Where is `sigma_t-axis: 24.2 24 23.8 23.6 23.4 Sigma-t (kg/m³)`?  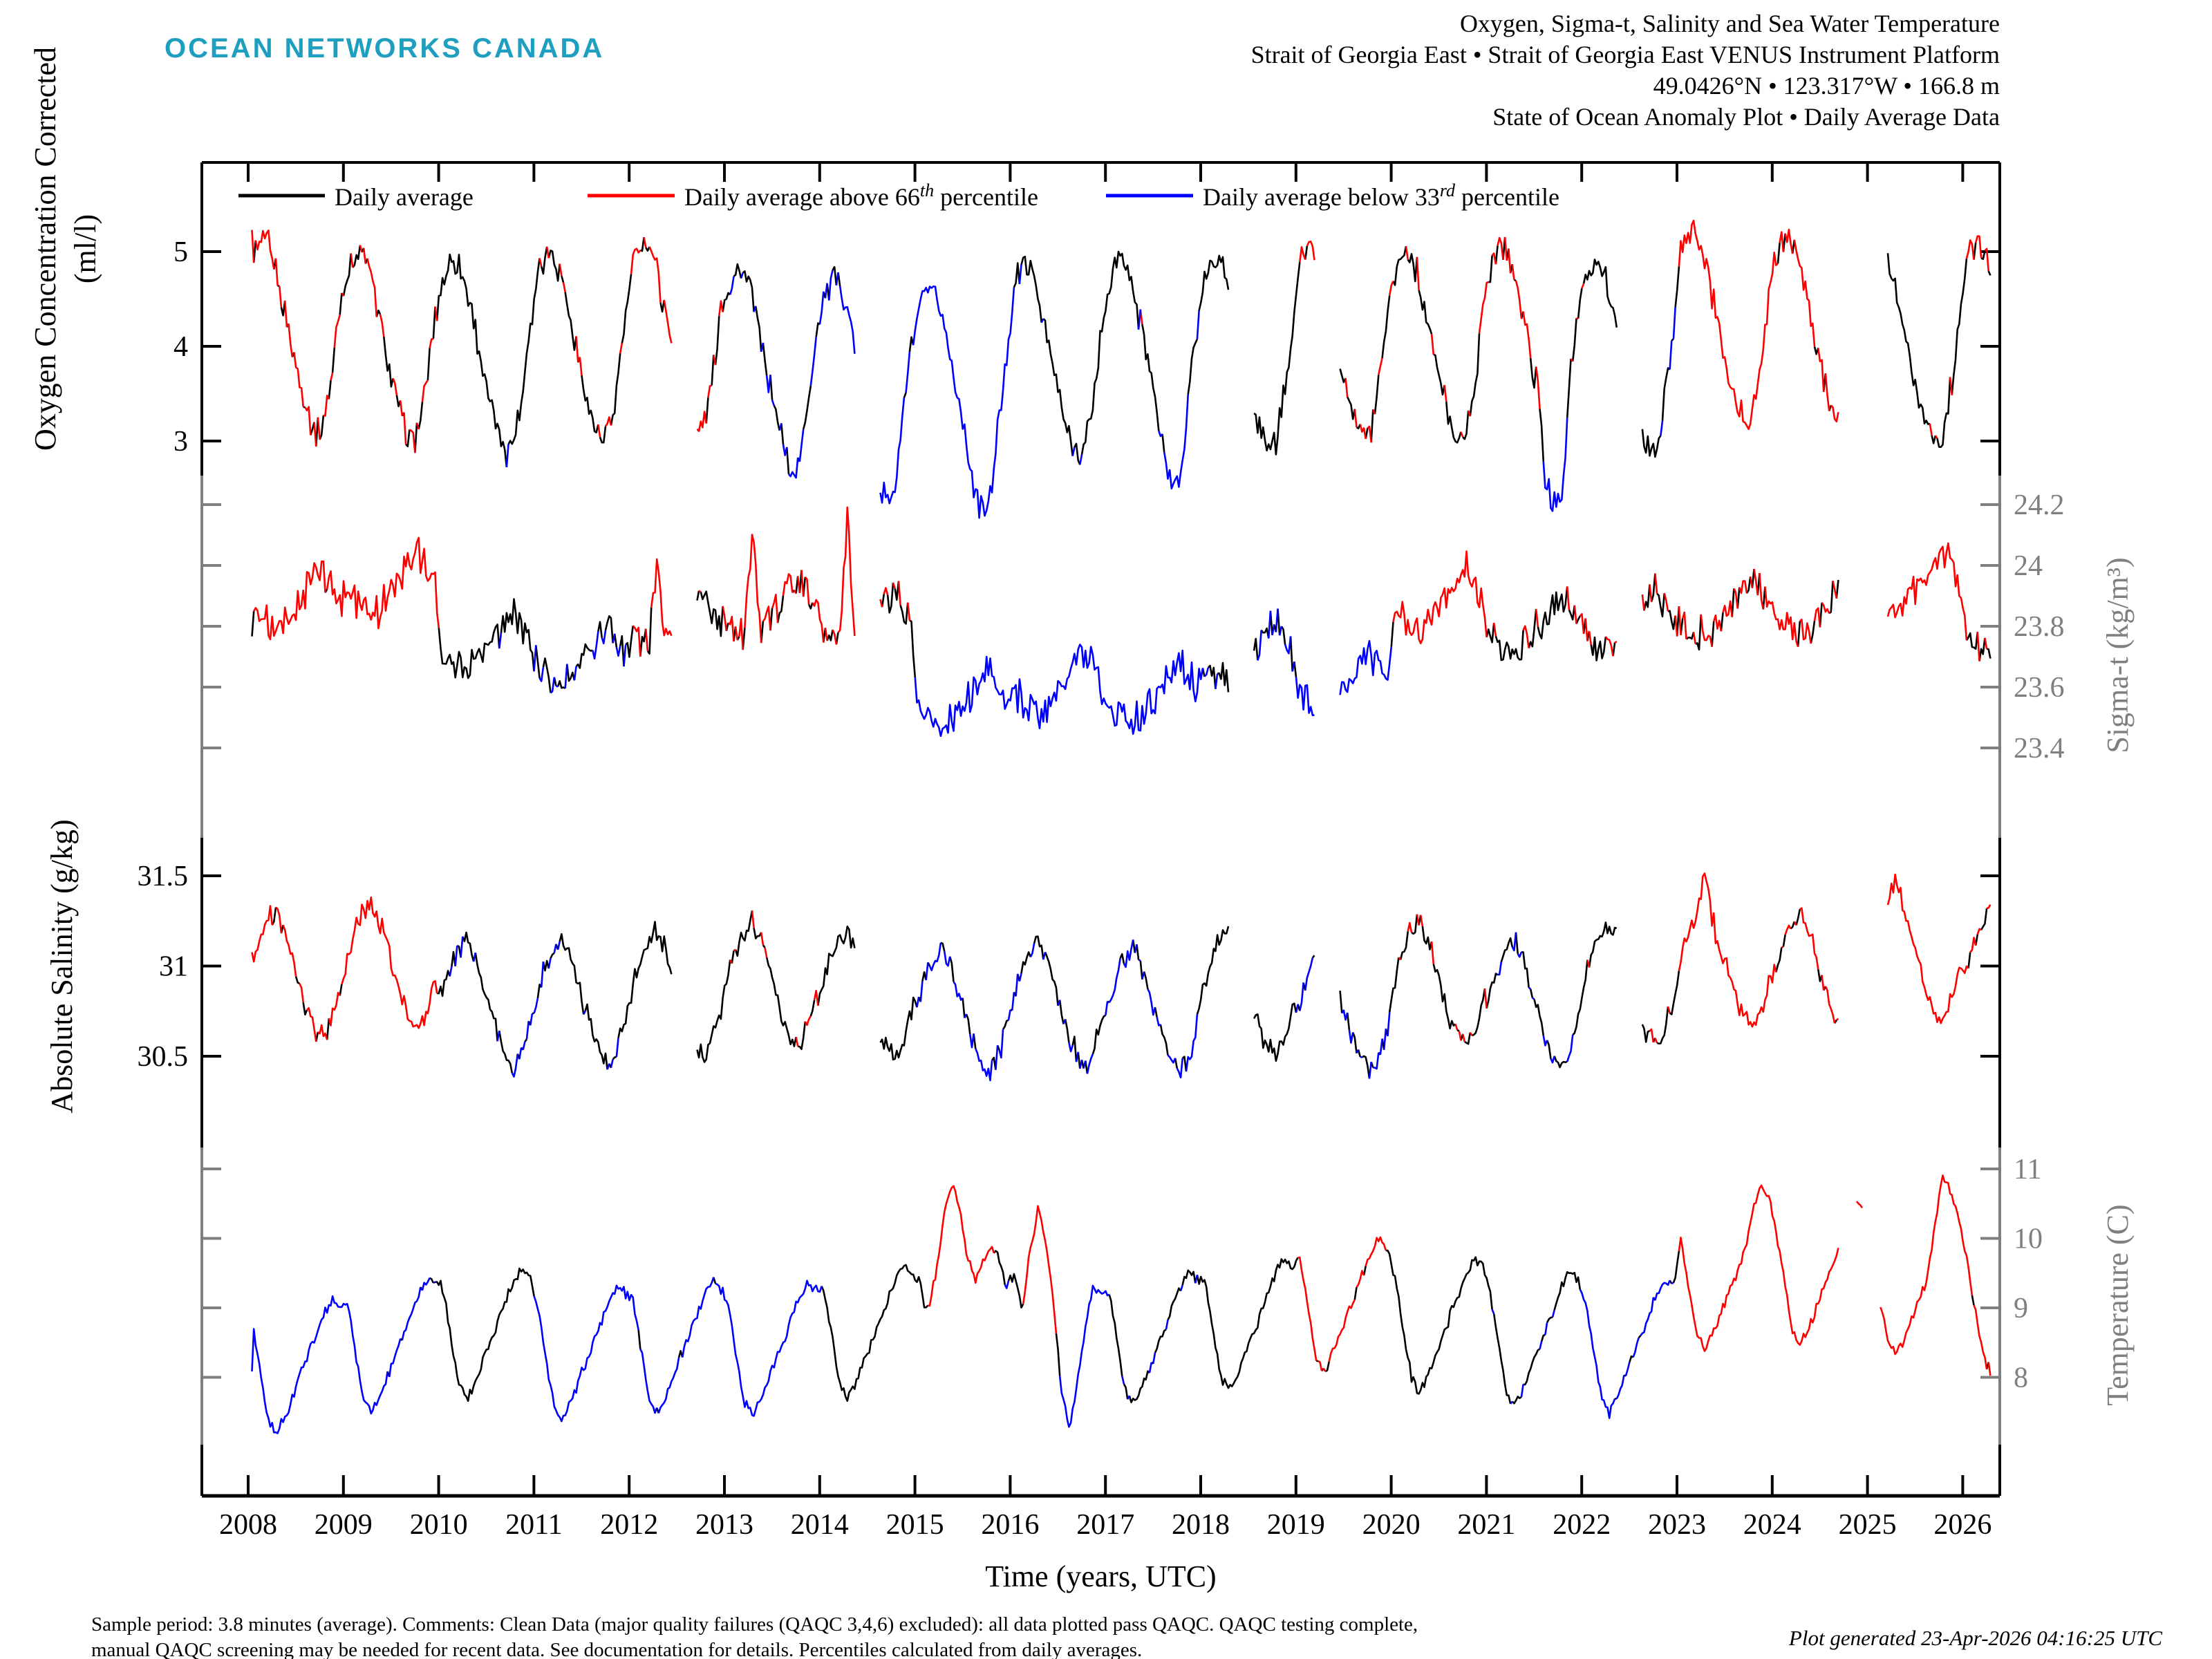
sigma_t-axis: 24.2 24 23.8 23.6 23.4 Sigma-t (kg/m³) is located at coordinates (1168, 627).